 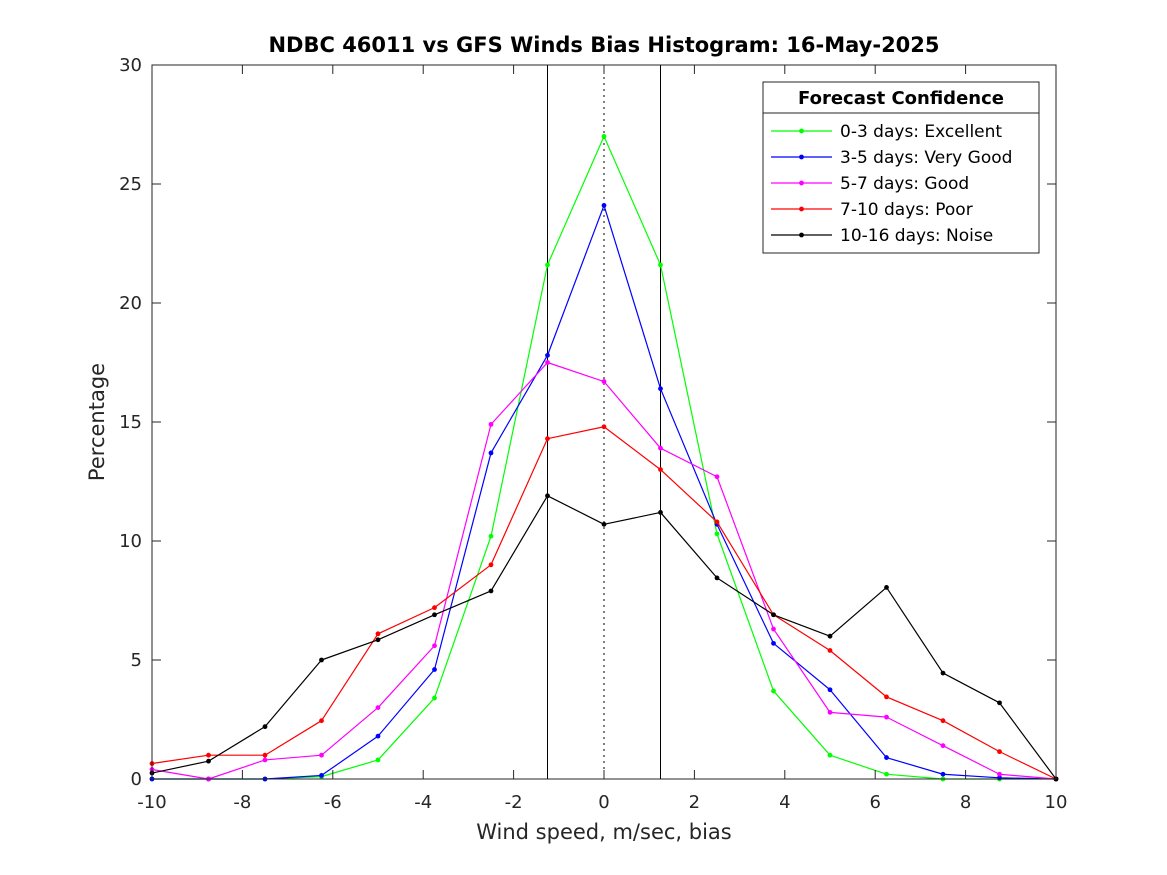 I want to click on x-tick-label: 10, so click(x=1056, y=802).